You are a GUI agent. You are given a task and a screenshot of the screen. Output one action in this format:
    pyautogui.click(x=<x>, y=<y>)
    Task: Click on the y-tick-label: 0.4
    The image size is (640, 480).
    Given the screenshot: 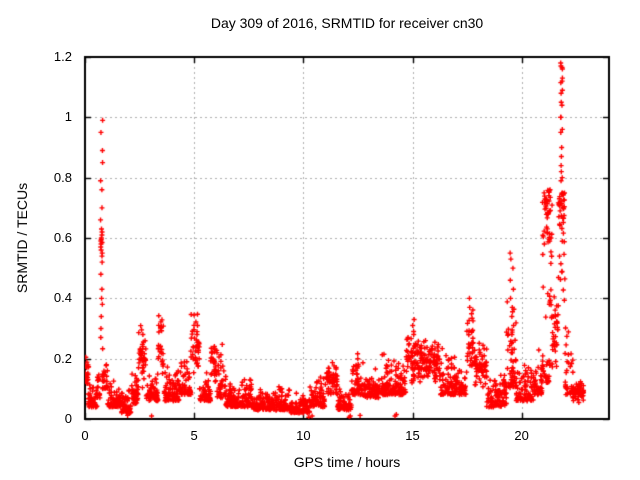 What is the action you would take?
    pyautogui.click(x=62, y=298)
    